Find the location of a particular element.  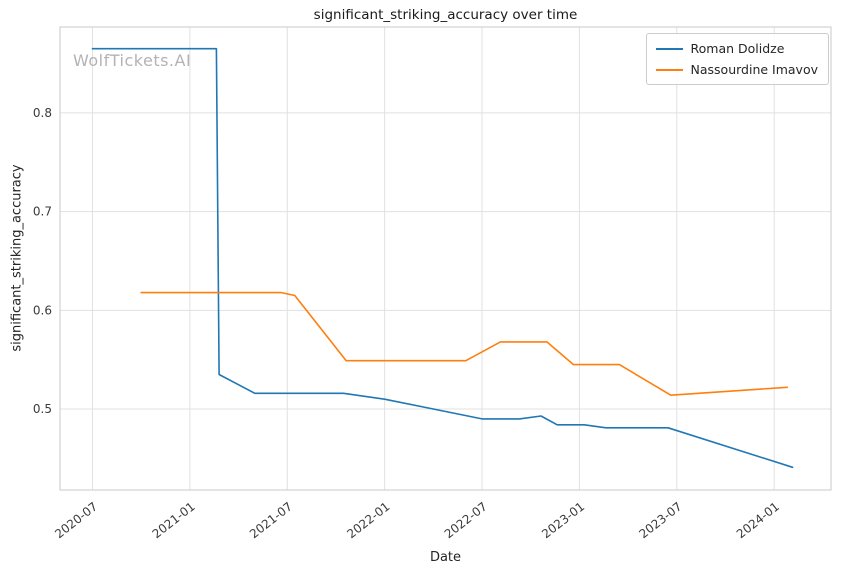

legend-entry-roman-dolidze: Roman Dolidze is located at coordinates (736, 48).